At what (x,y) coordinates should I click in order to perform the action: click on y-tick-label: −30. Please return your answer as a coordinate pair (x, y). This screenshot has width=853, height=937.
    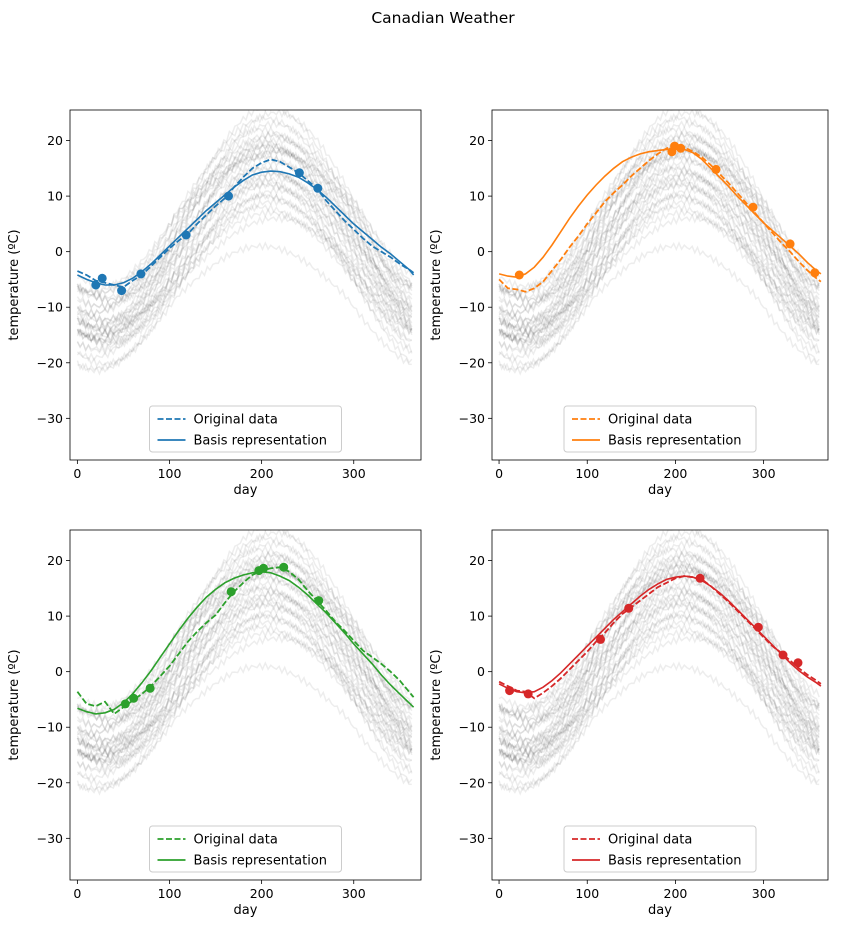
    Looking at the image, I should click on (472, 418).